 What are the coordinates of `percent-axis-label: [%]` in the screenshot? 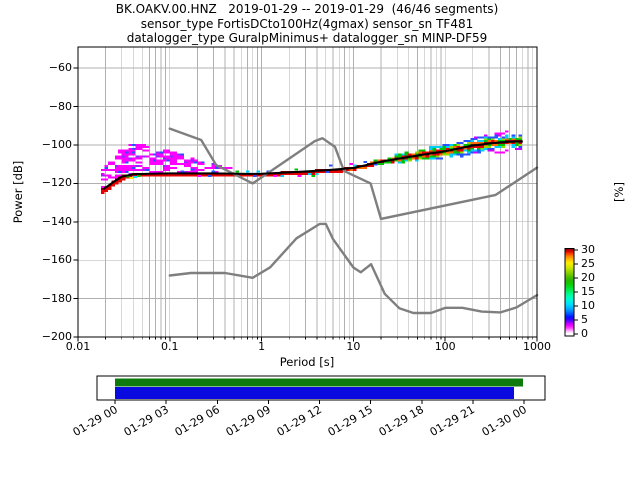 It's located at (619, 192).